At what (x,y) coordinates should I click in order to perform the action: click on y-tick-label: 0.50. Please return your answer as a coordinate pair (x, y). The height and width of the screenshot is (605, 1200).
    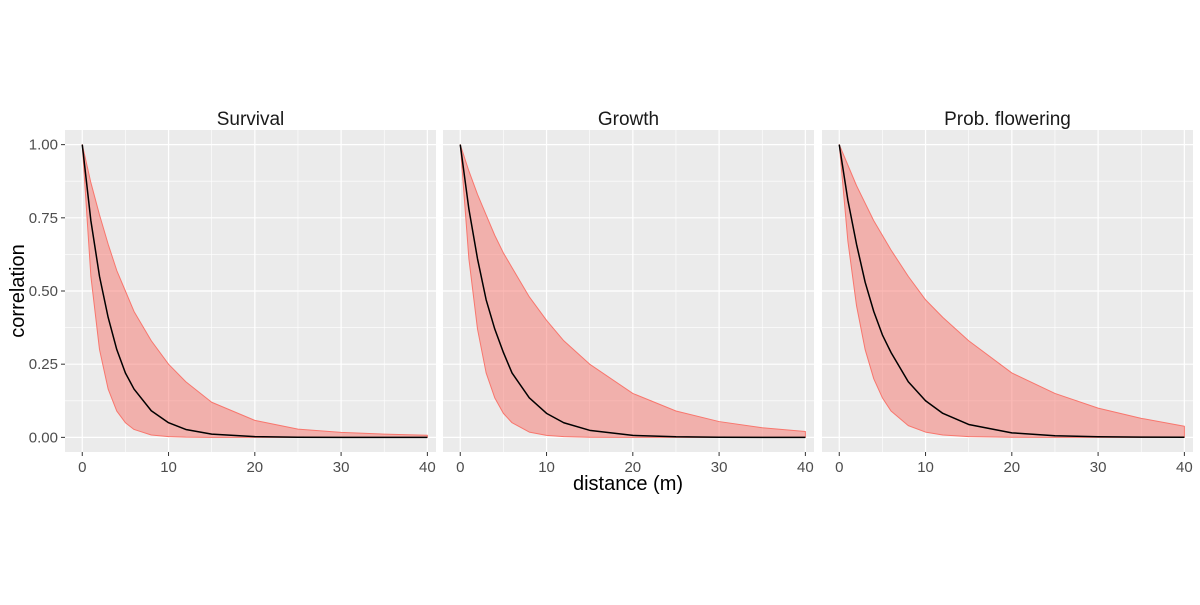
    Looking at the image, I should click on (43, 291).